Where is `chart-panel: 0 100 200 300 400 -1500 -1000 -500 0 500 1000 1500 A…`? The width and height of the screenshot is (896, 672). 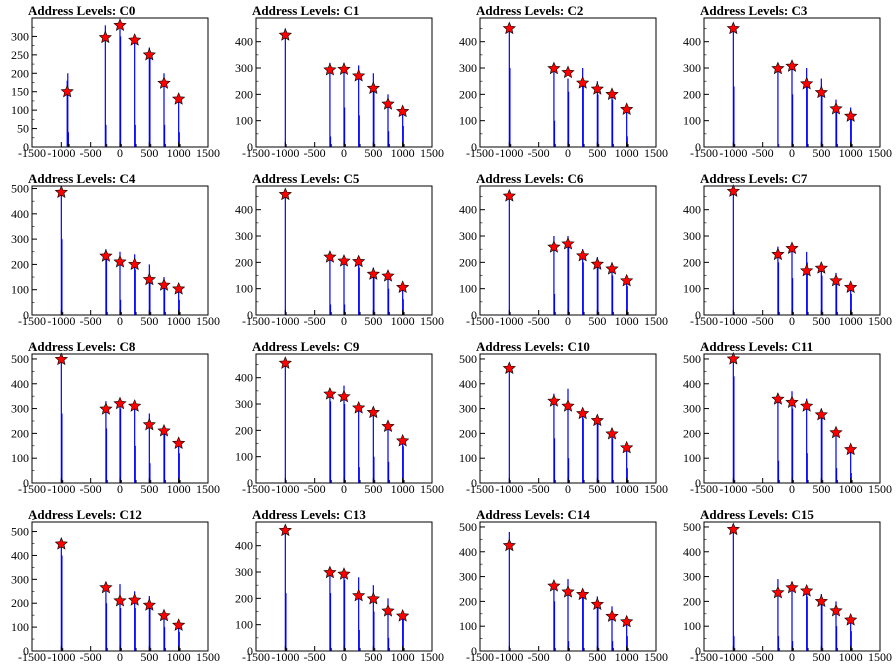
chart-panel: 0 100 200 300 400 -1500 -1000 -500 0 500 1000 1500 A… is located at coordinates (560, 84).